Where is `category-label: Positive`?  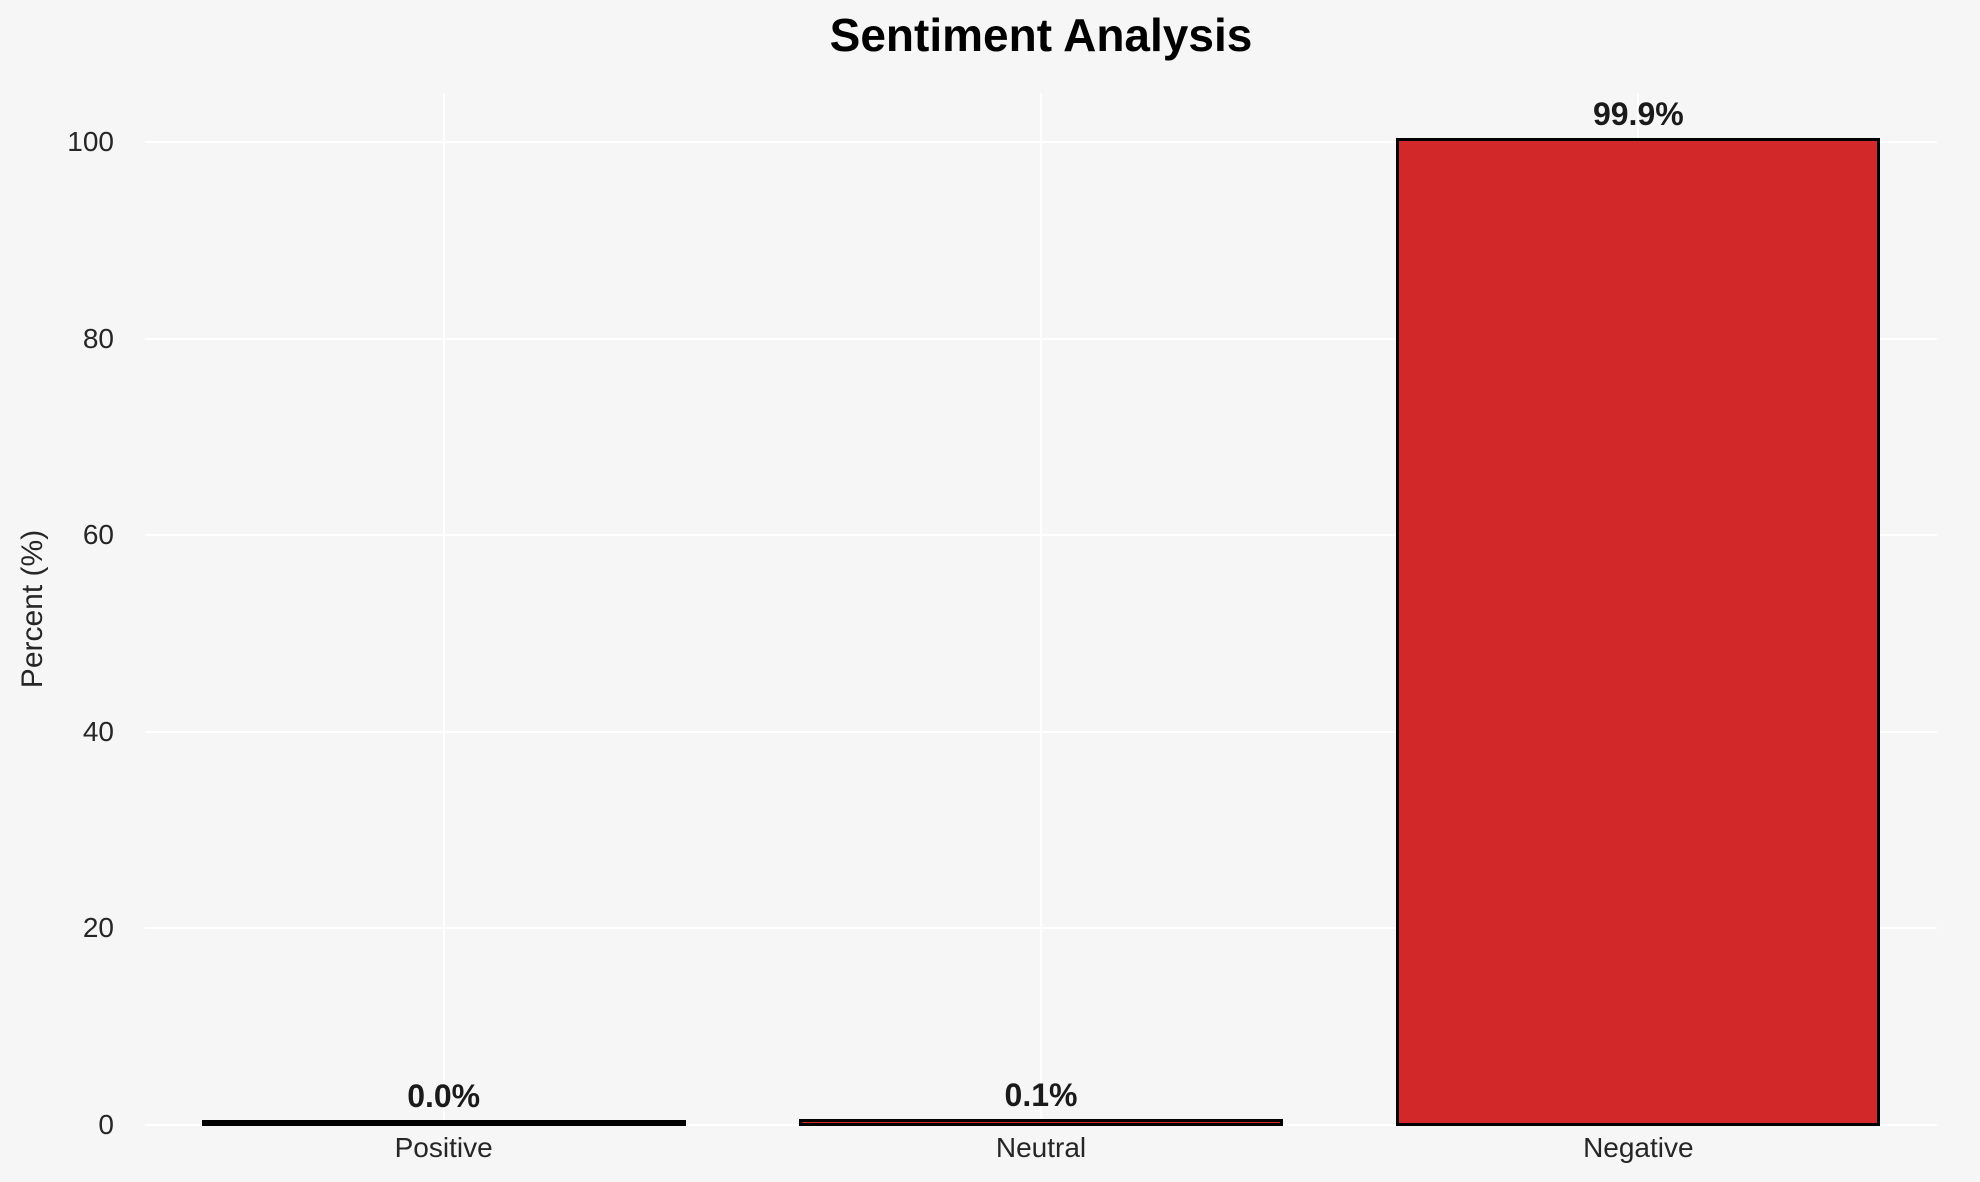
category-label: Positive is located at coordinates (443, 1147).